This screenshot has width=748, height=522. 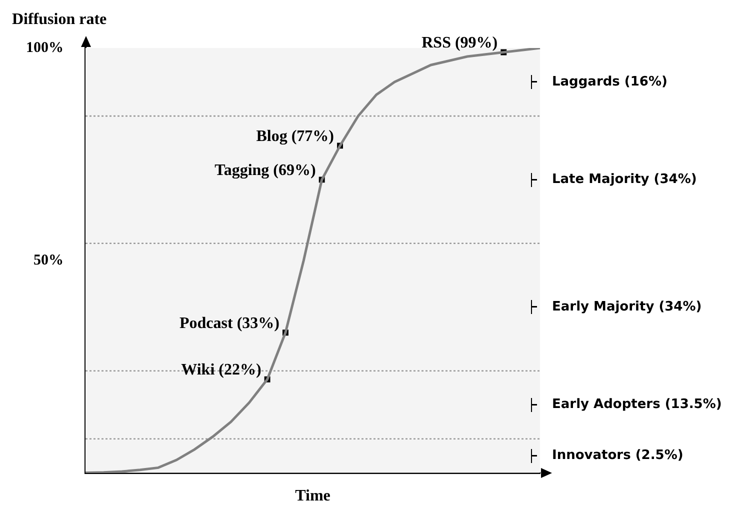 What do you see at coordinates (221, 369) in the screenshot?
I see `data-label: Wiki (22%)` at bounding box center [221, 369].